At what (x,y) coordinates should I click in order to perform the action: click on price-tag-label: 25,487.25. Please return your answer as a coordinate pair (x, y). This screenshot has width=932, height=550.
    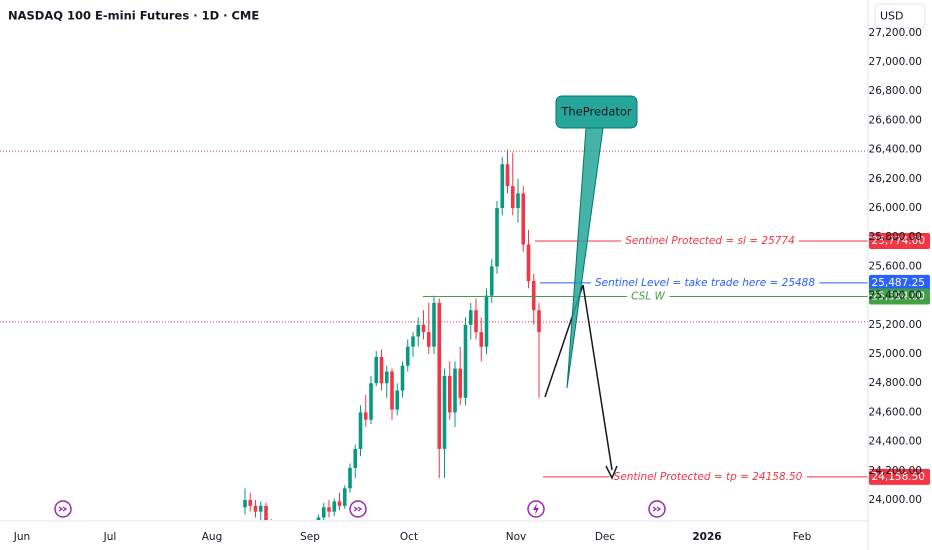
    Looking at the image, I should click on (898, 283).